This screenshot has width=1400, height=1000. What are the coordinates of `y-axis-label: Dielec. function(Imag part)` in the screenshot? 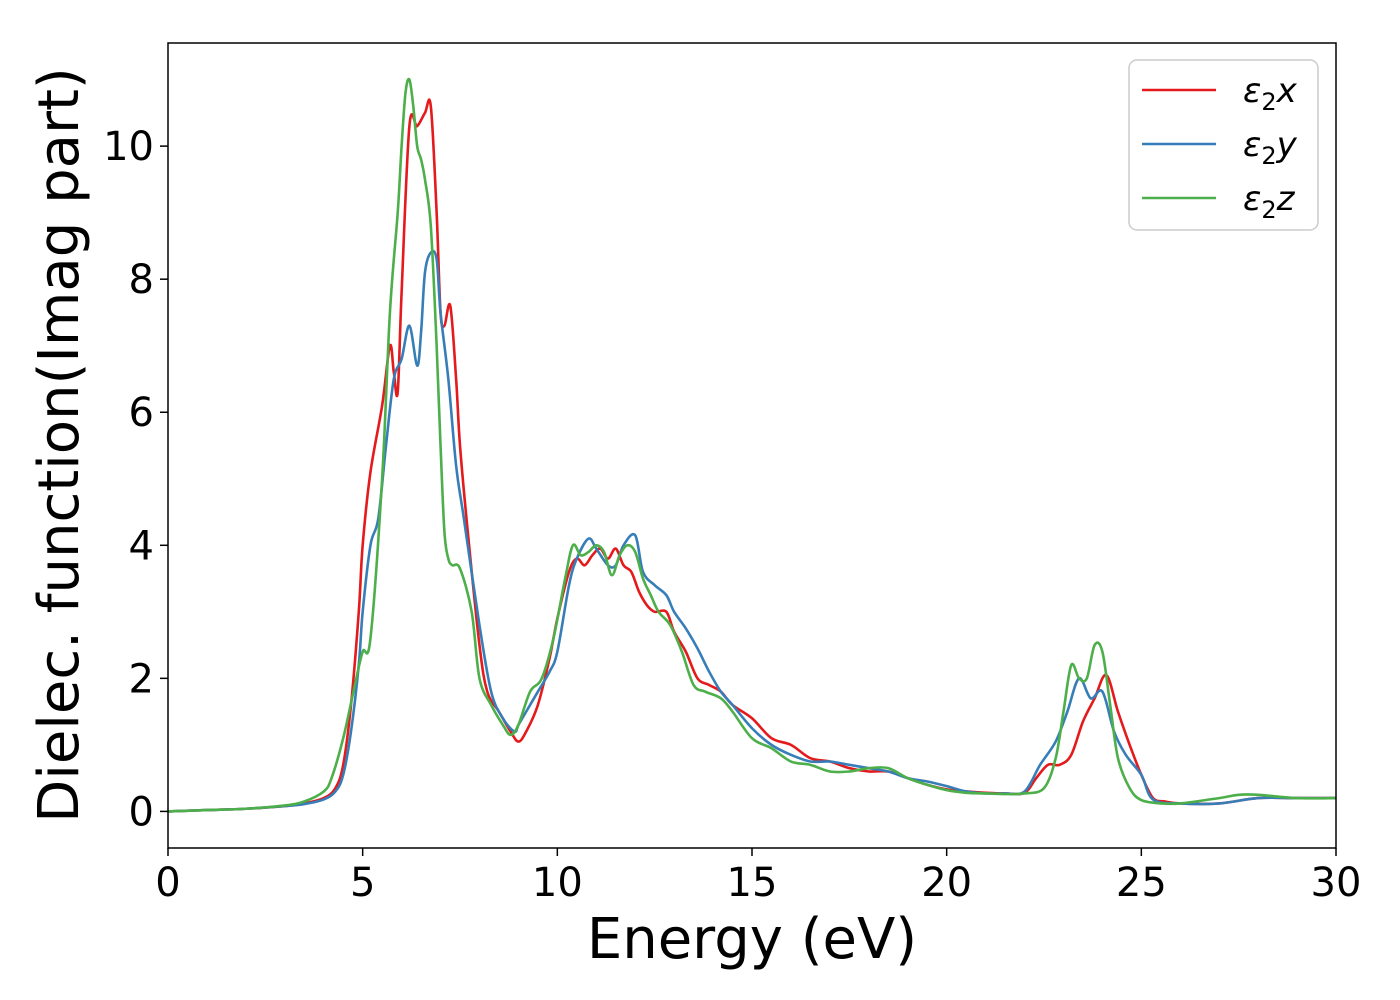 It's located at (59, 445).